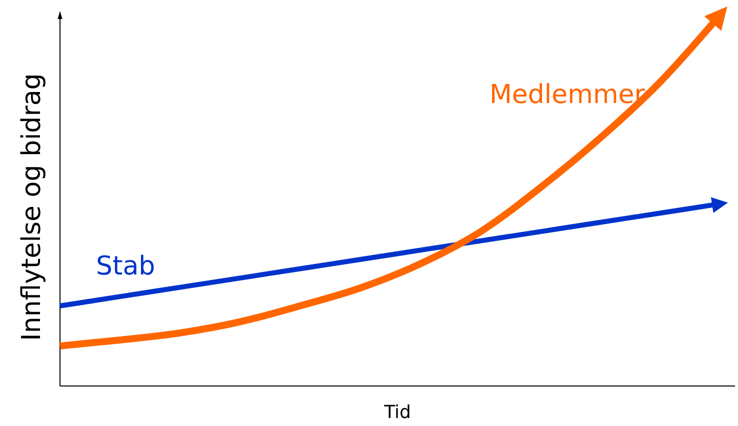 The height and width of the screenshot is (426, 738). I want to click on x-axis-title: Tid, so click(397, 412).